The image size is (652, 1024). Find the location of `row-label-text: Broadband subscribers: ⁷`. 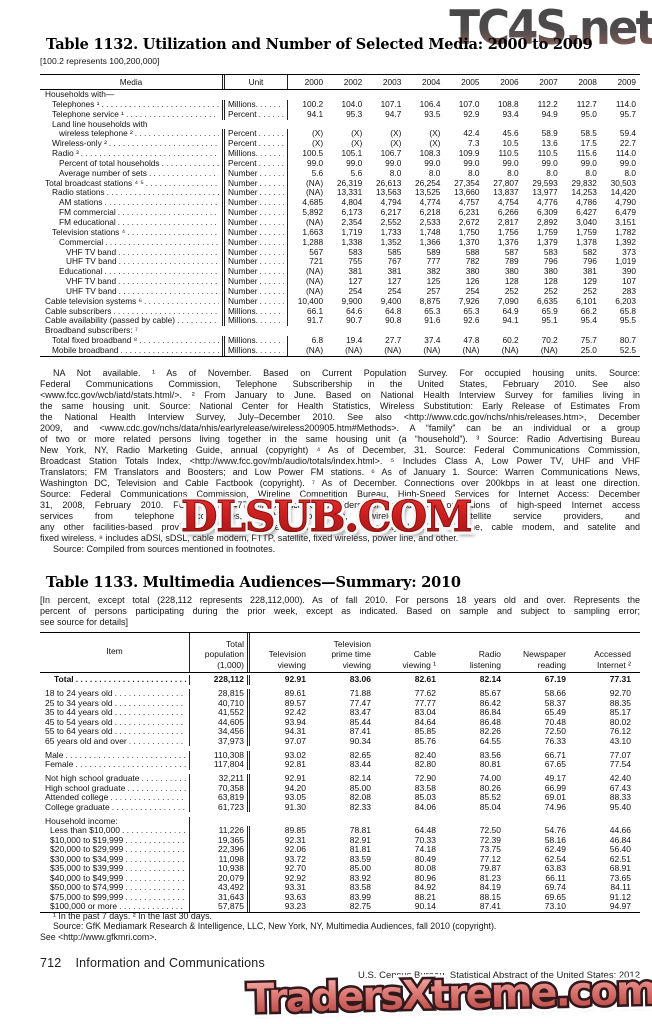

row-label-text: Broadband subscribers: ⁷ is located at coordinates (91, 331).